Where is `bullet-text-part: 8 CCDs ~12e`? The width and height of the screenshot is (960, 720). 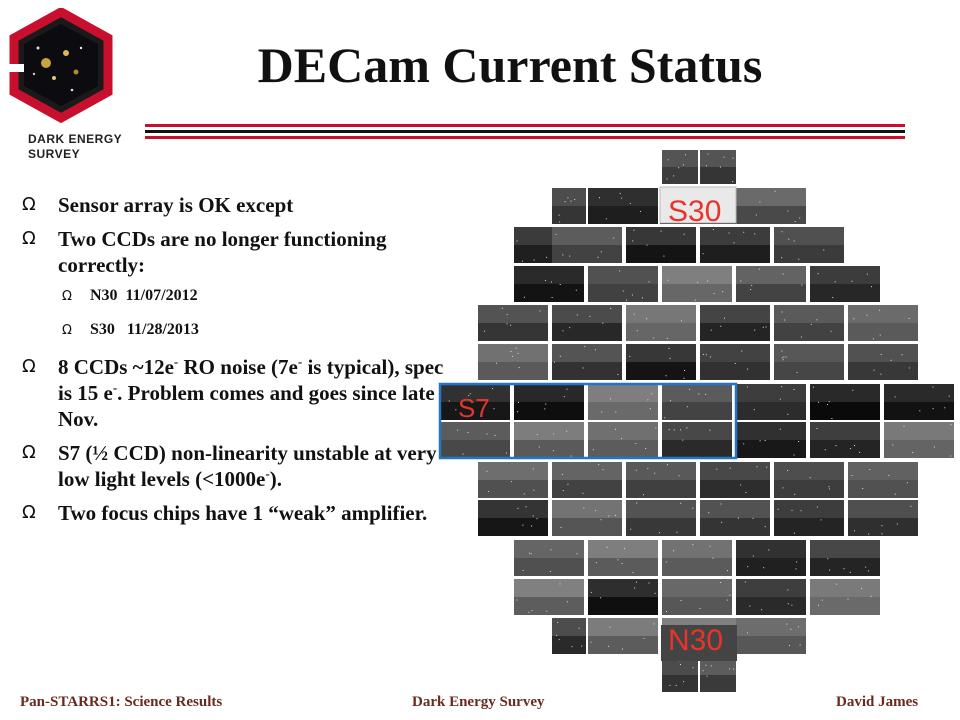
bullet-text-part: 8 CCDs ~12e is located at coordinates (116, 367).